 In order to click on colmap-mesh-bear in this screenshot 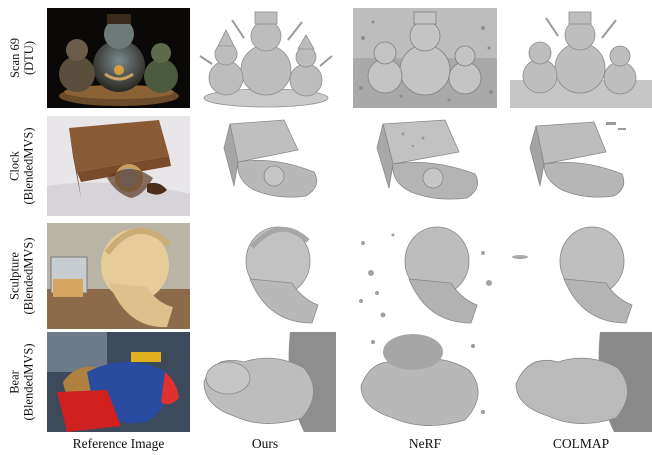, I will do `click(581, 382)`.